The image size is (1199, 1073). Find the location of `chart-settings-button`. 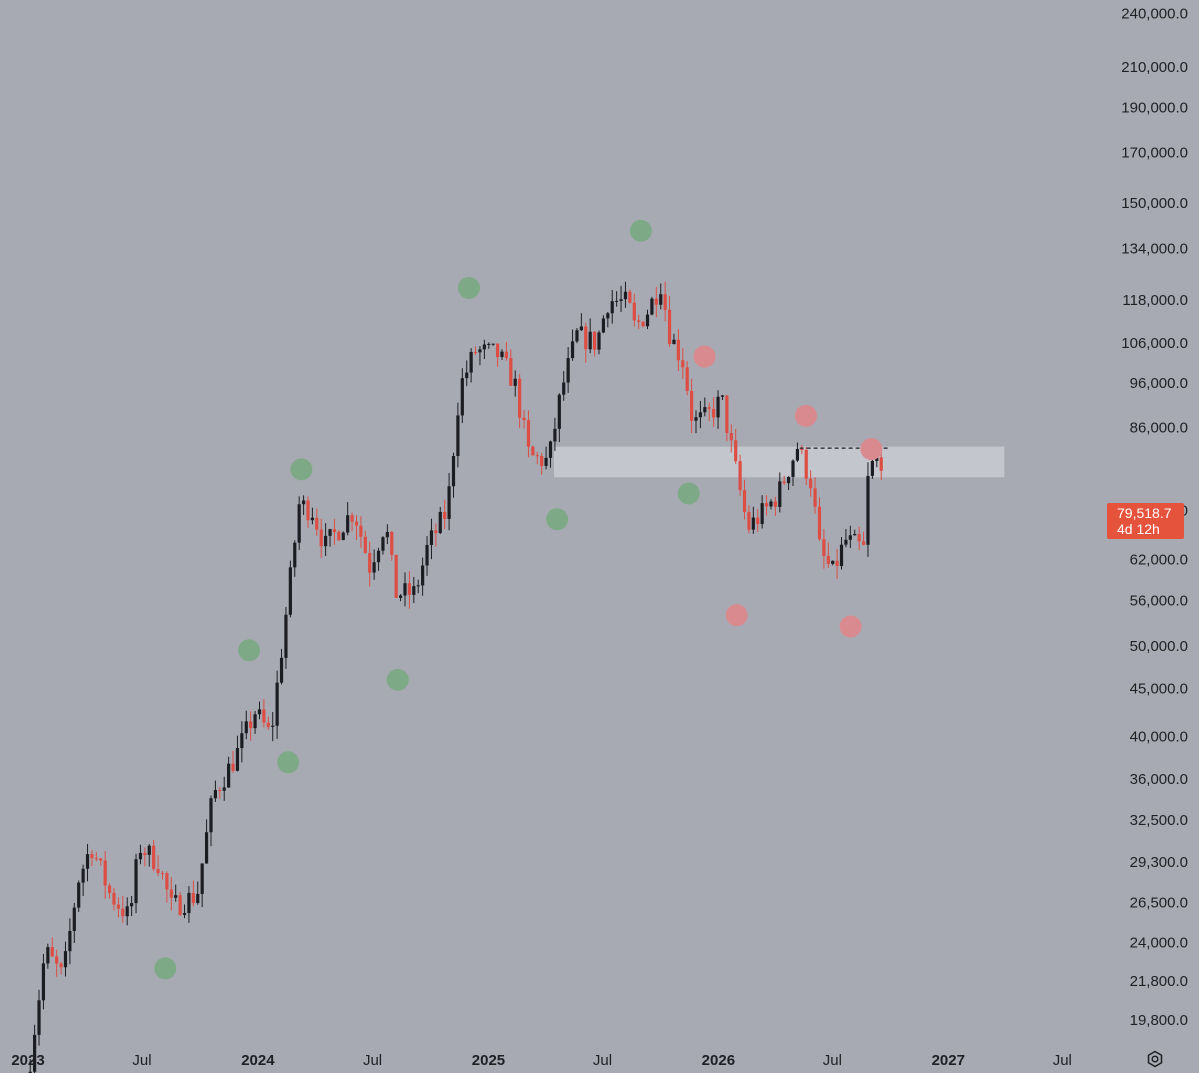

chart-settings-button is located at coordinates (1155, 1059).